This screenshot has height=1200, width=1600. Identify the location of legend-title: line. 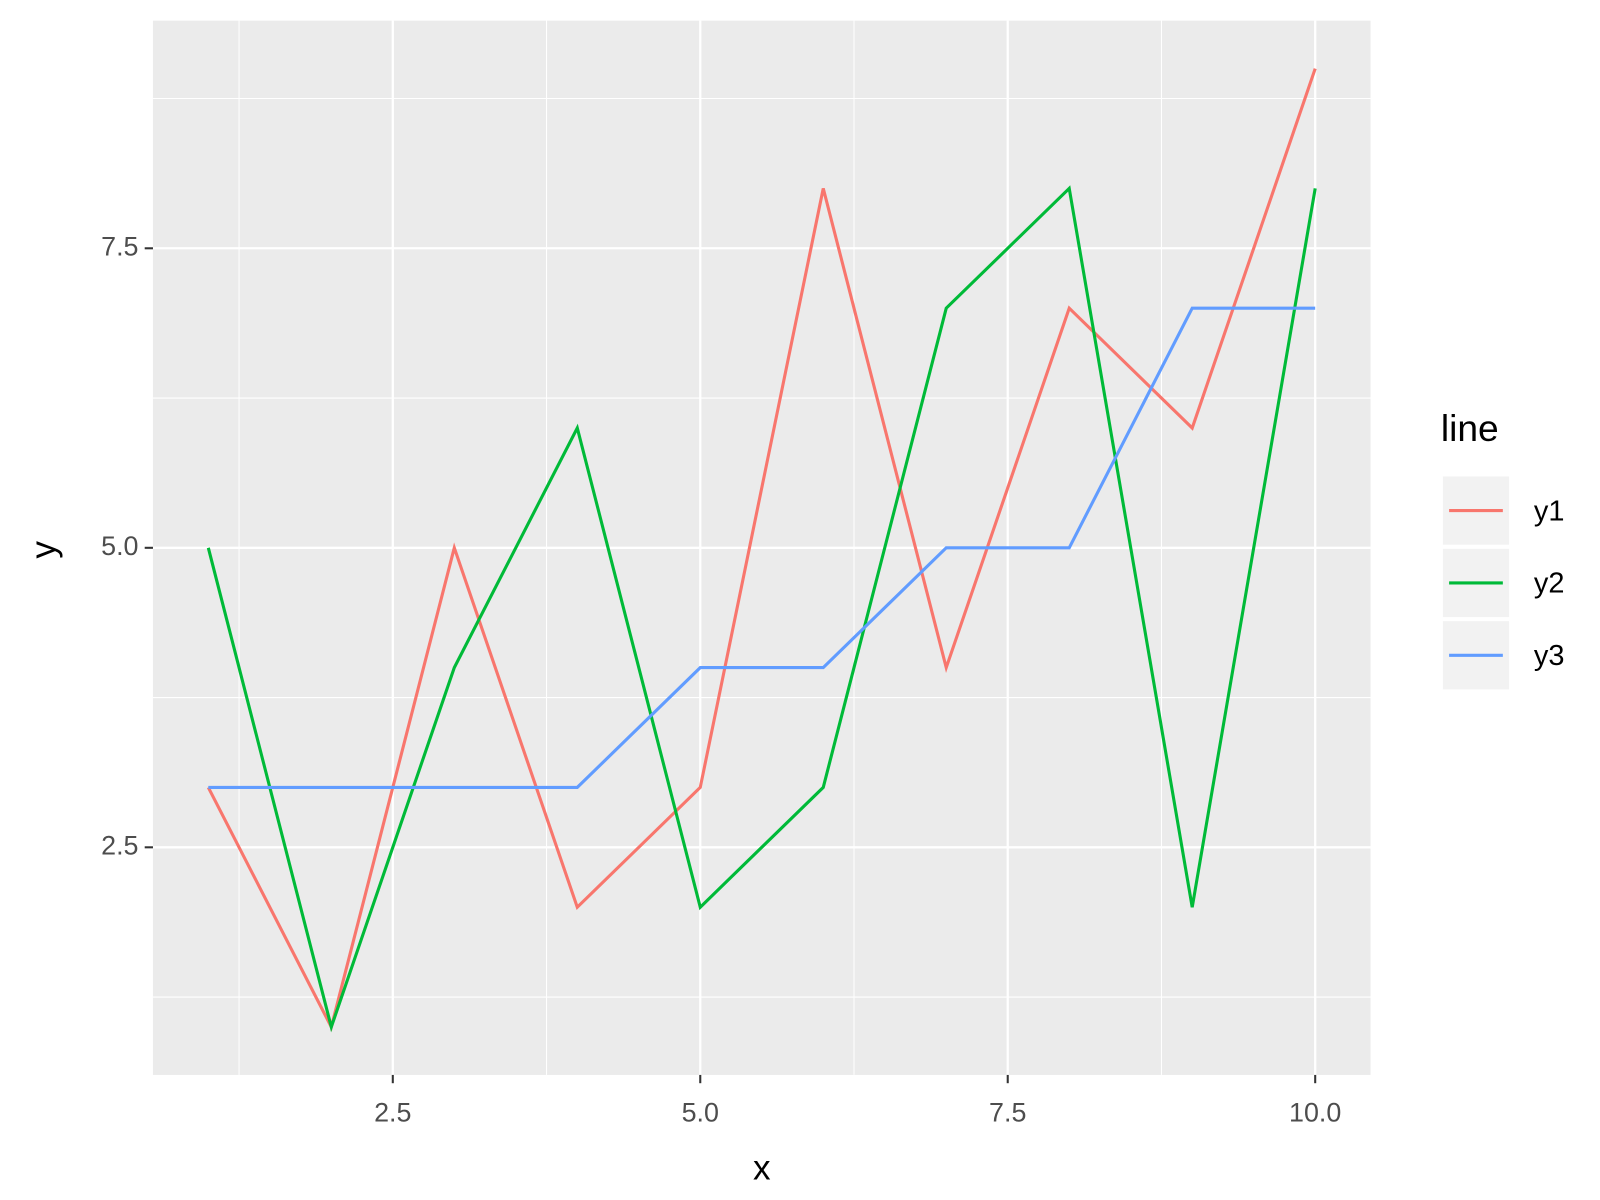
(1470, 428).